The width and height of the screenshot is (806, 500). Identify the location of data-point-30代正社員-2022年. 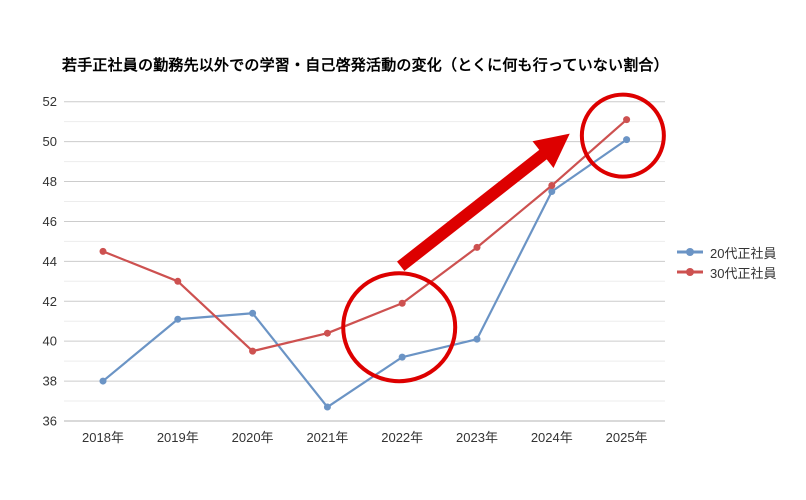
(402, 303).